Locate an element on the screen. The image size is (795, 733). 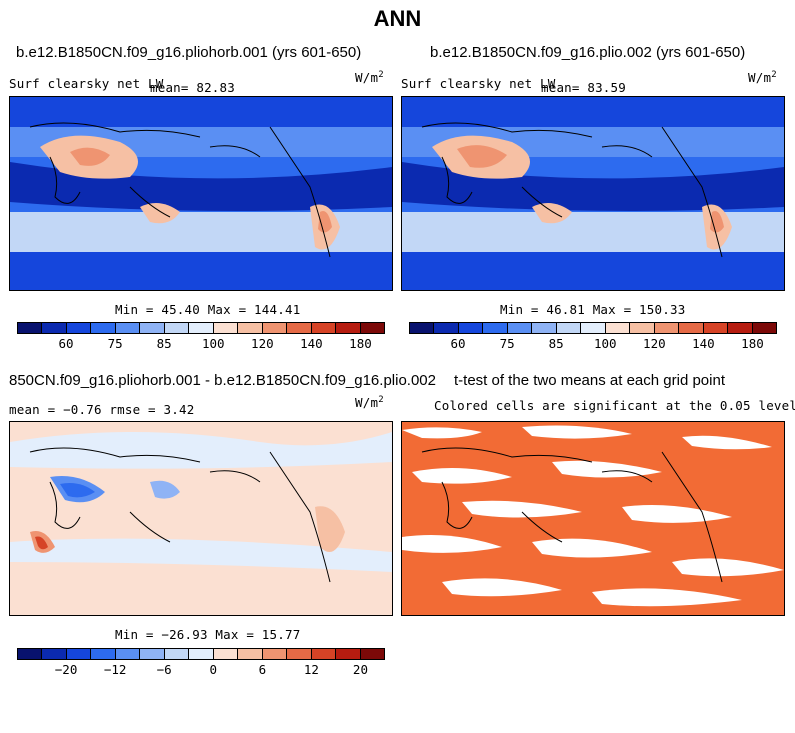
panel3-colorbar-labels: −20 −12 −6 0 6 12 20 is located at coordinates (201, 670).